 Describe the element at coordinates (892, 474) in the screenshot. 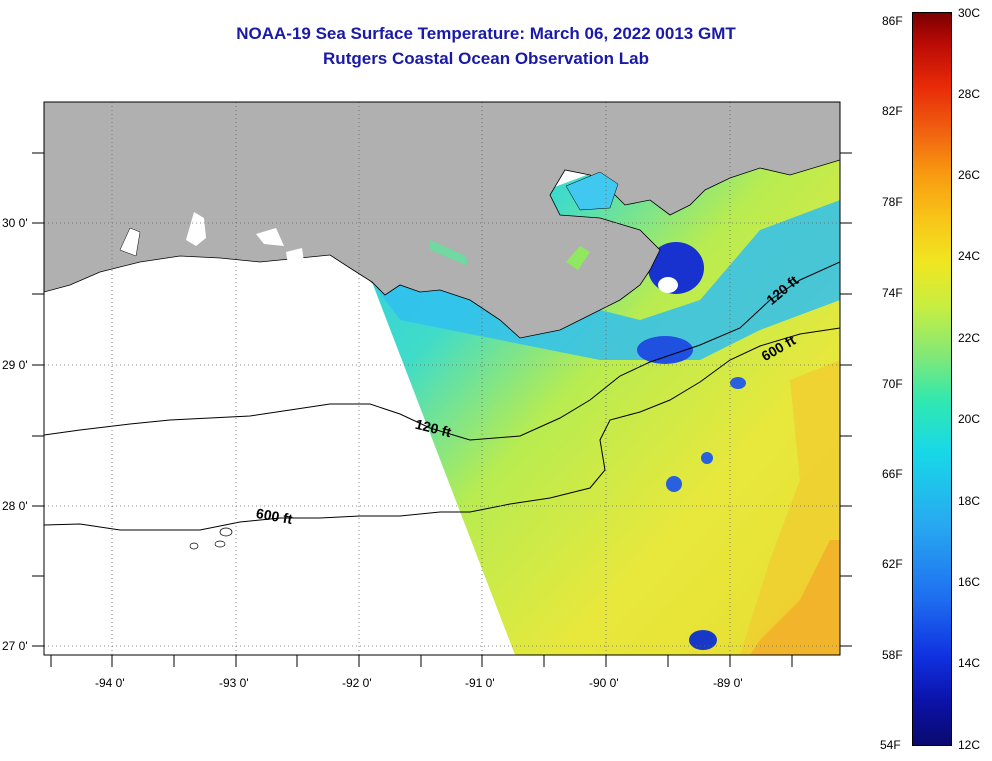

I see `colorbar-f-label: 66F` at that location.